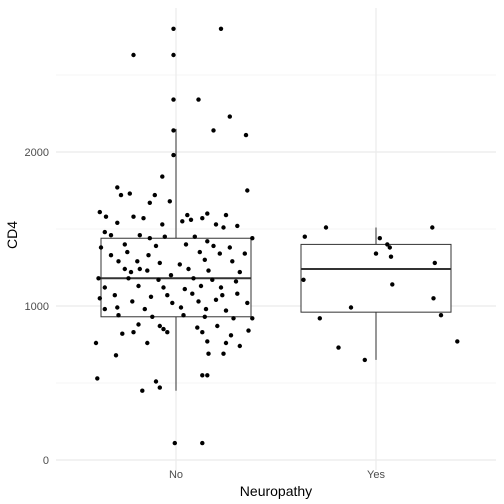 The width and height of the screenshot is (504, 504). What do you see at coordinates (176, 475) in the screenshot?
I see `x-tick-label-no: No` at bounding box center [176, 475].